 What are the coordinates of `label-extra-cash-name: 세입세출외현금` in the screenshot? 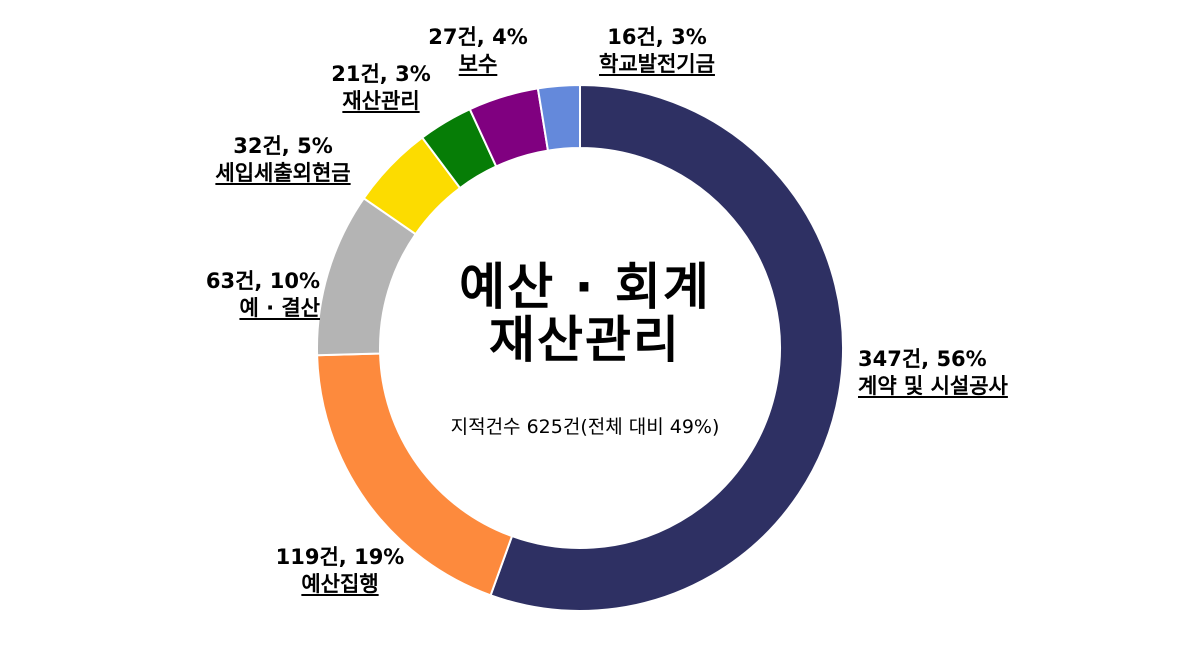 It's located at (283, 173).